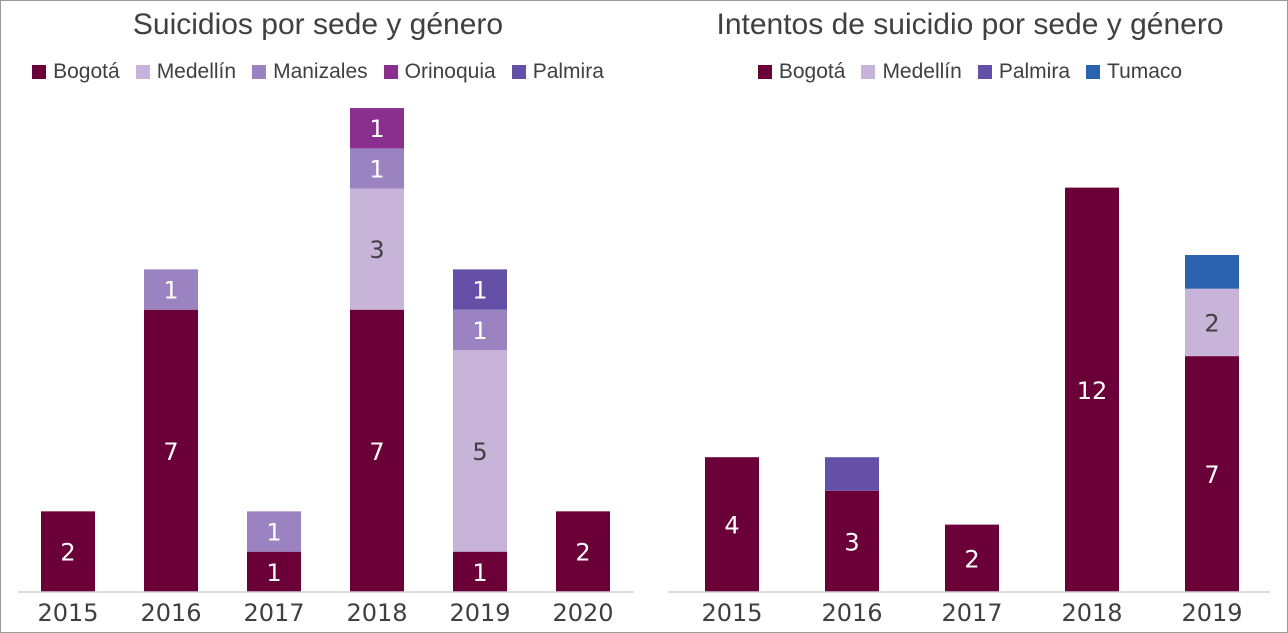 This screenshot has height=633, width=1288. I want to click on legend-item-manizales: Manizales, so click(310, 72).